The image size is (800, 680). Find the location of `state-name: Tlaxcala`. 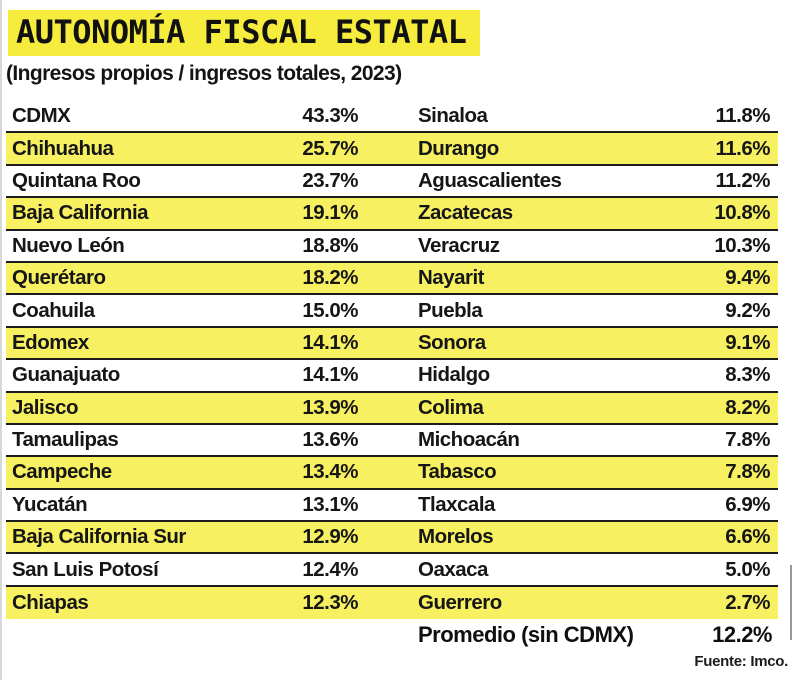

state-name: Tlaxcala is located at coordinates (456, 504).